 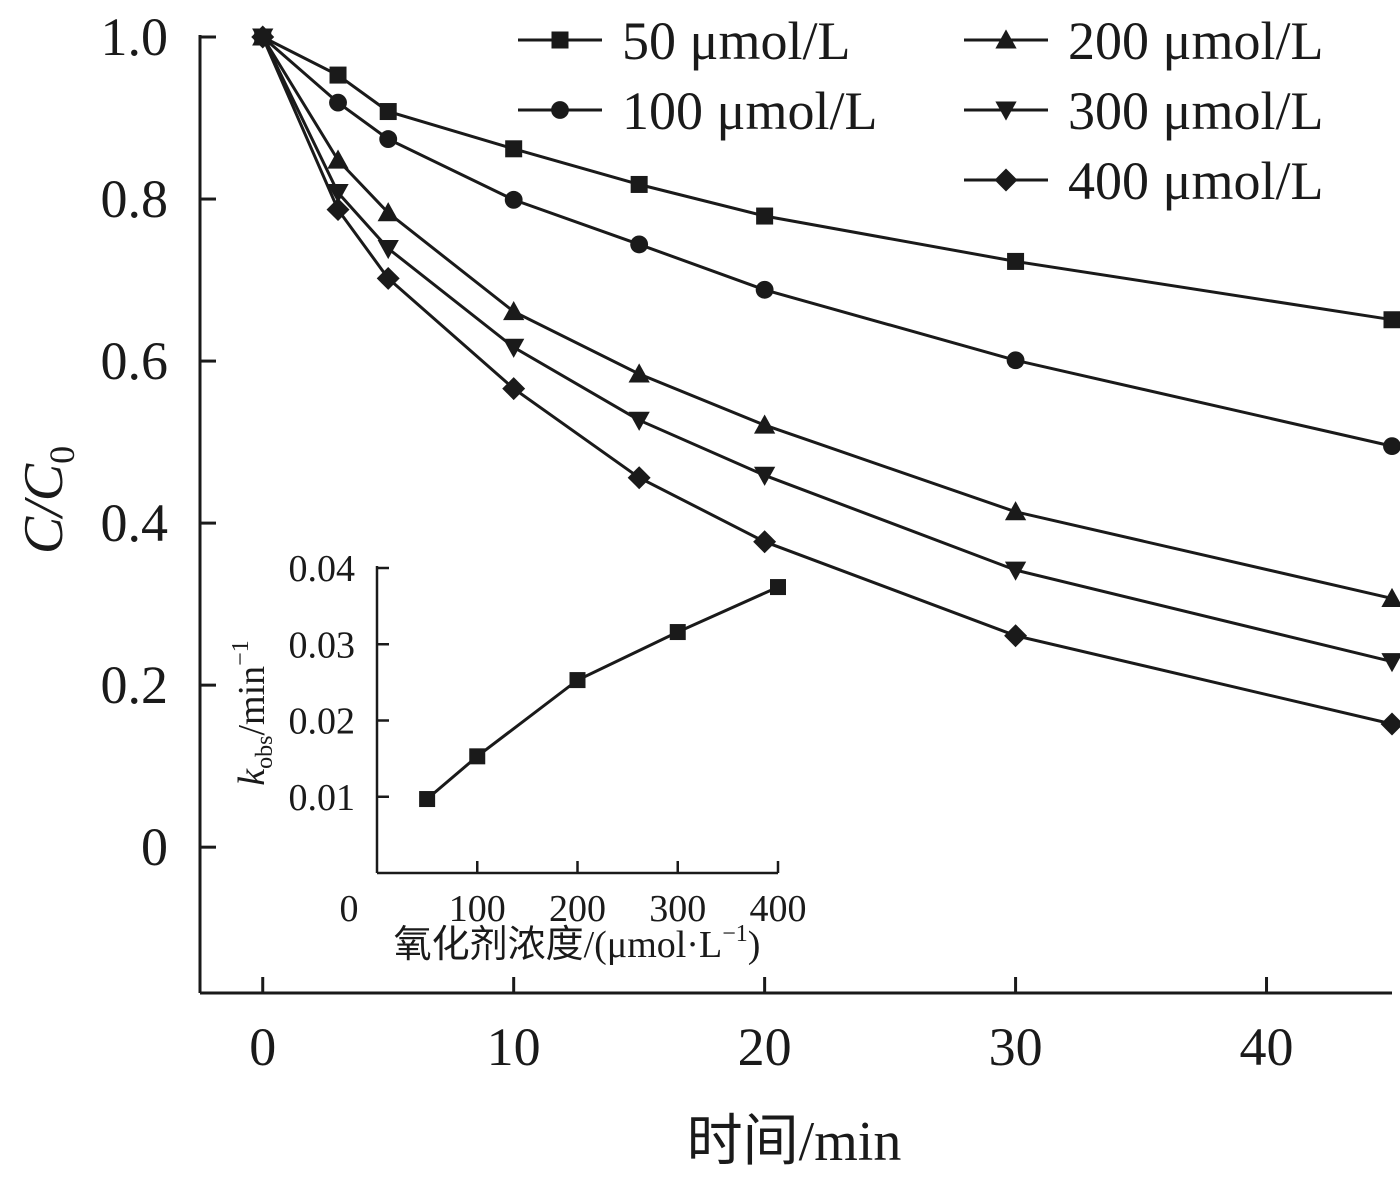 I want to click on main-y-tick-label: 0.4, so click(x=135, y=523).